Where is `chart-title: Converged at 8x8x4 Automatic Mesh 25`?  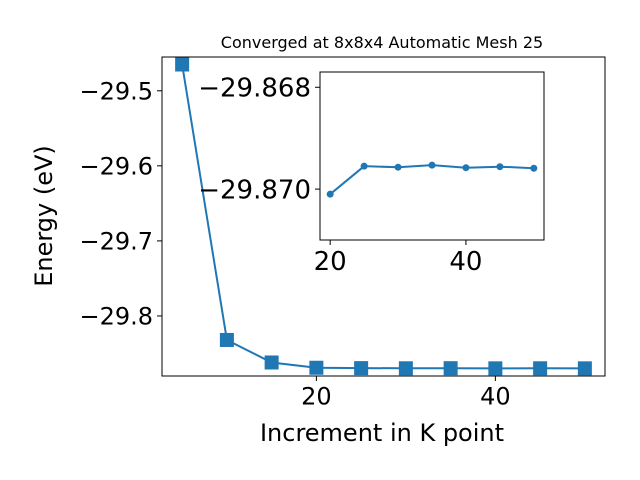 chart-title: Converged at 8x8x4 Automatic Mesh 25 is located at coordinates (382, 42).